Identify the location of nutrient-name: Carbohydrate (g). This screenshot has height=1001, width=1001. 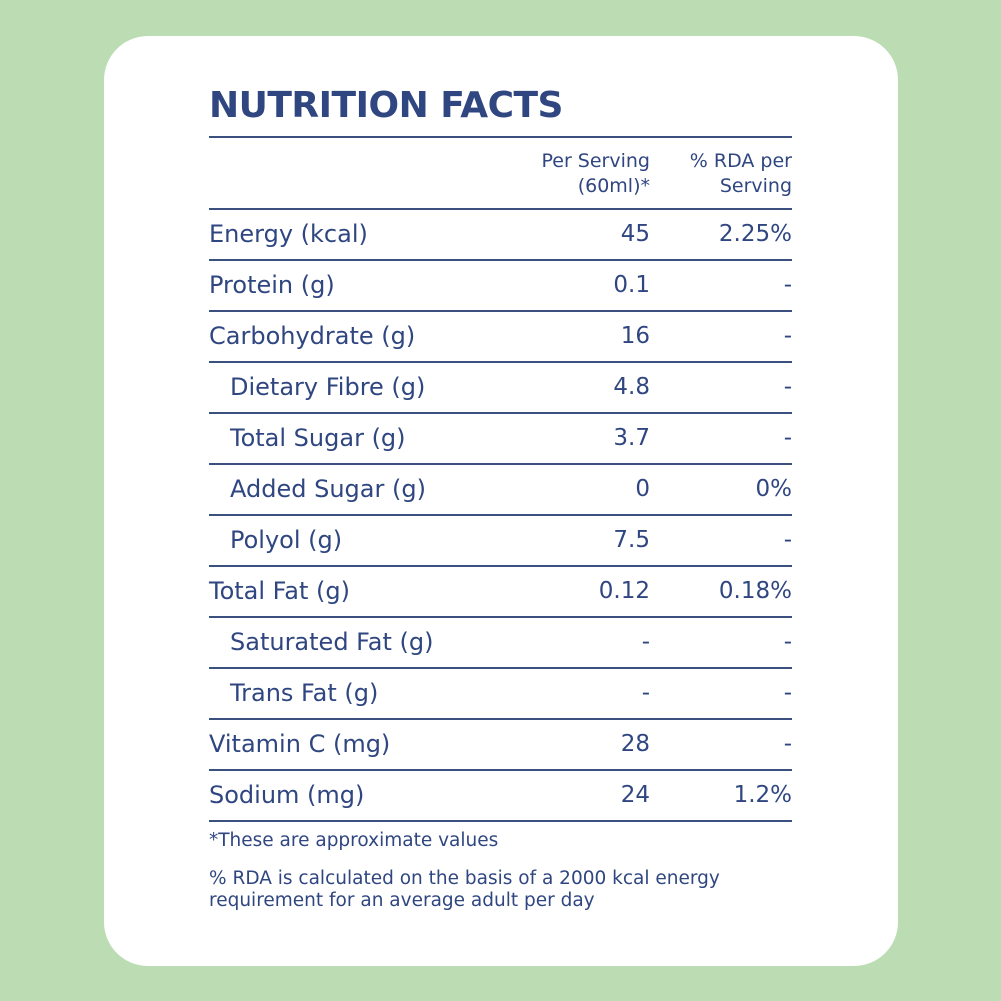
(312, 336).